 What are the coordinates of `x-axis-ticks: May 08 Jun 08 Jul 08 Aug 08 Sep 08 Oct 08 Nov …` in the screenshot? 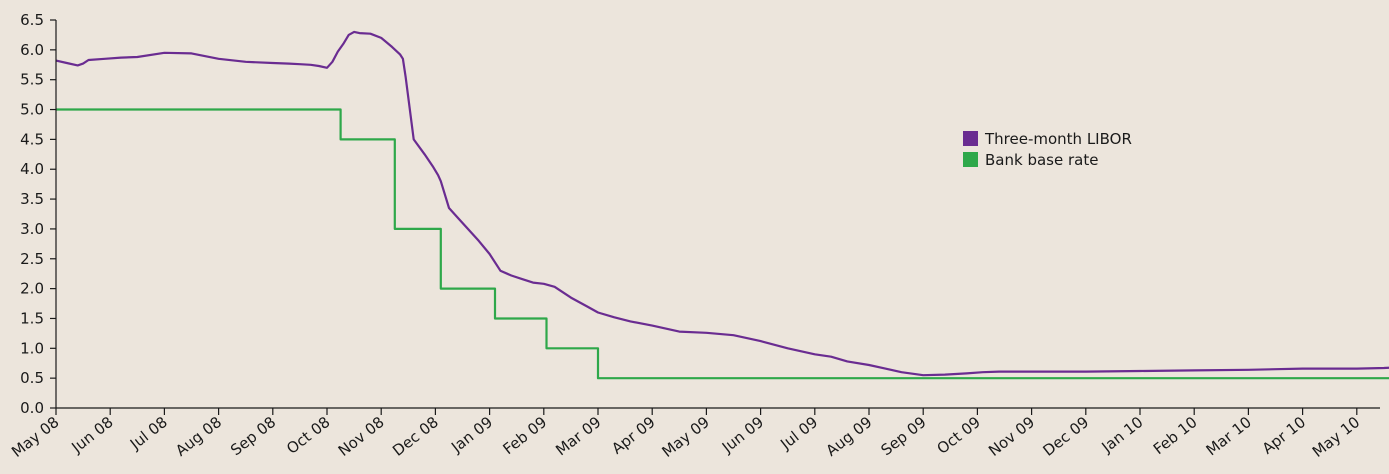 It's located at (685, 434).